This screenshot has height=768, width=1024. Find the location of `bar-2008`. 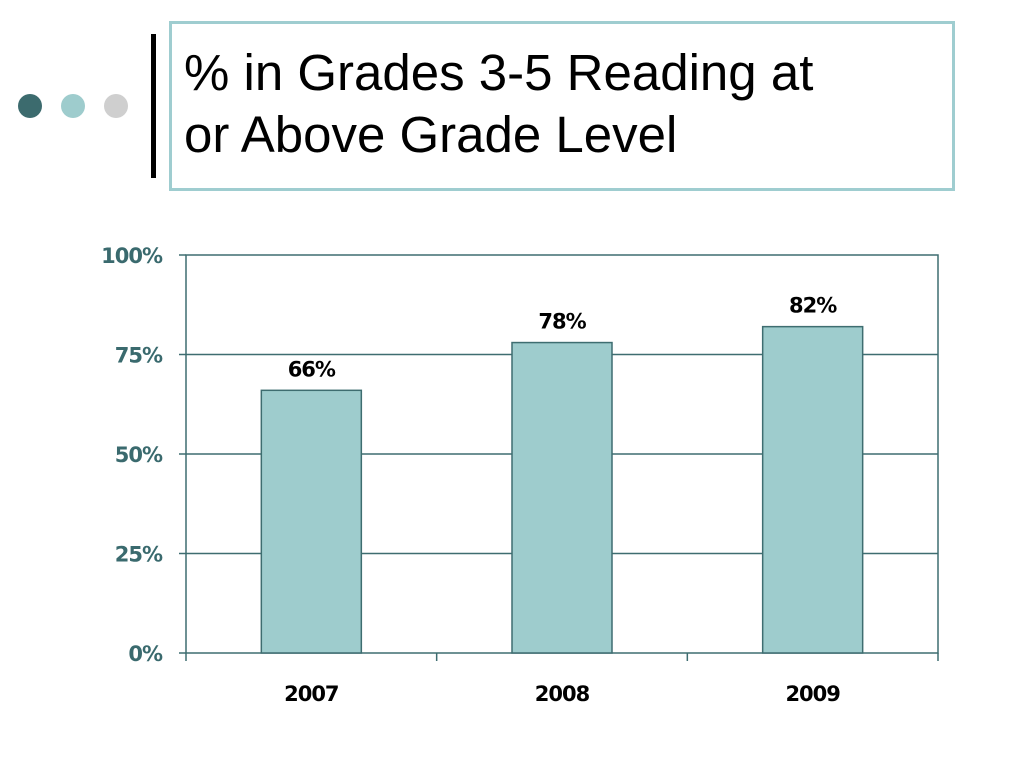

bar-2008 is located at coordinates (562, 497).